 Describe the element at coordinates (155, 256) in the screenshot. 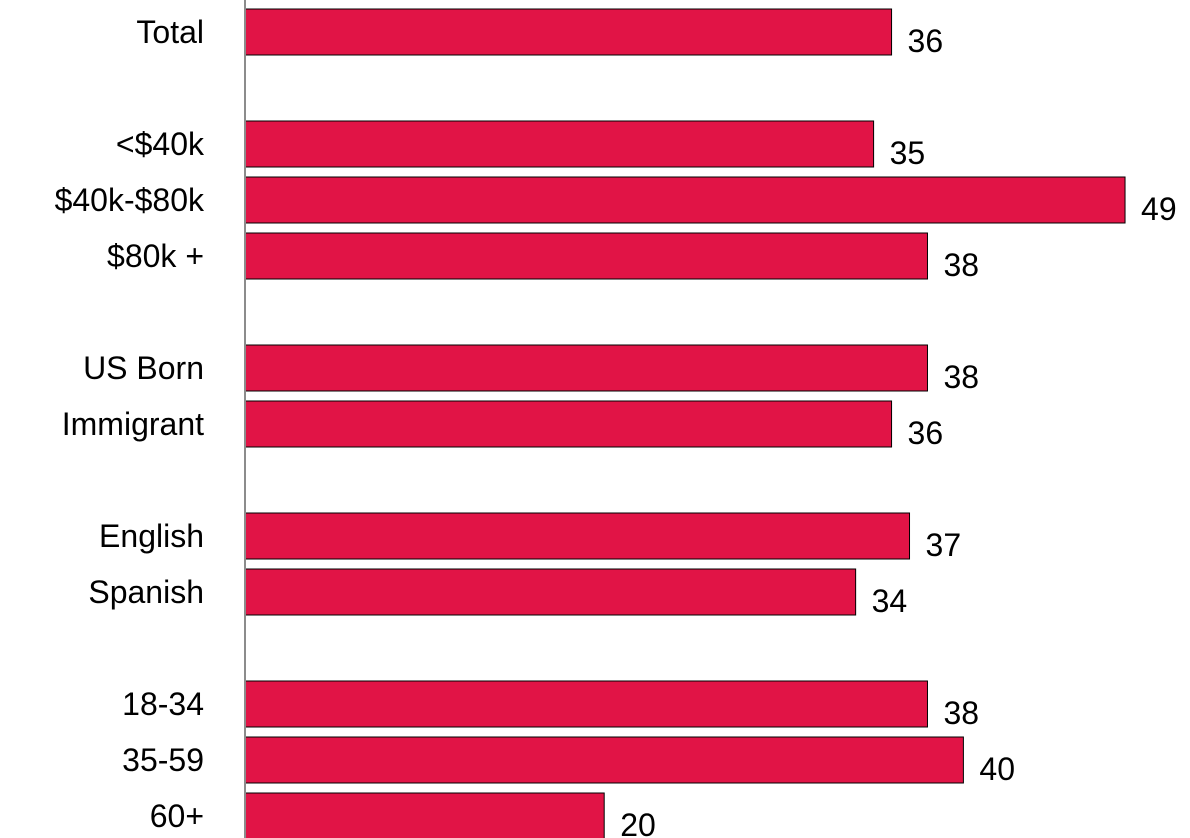

I see `category-label: $80k +` at that location.